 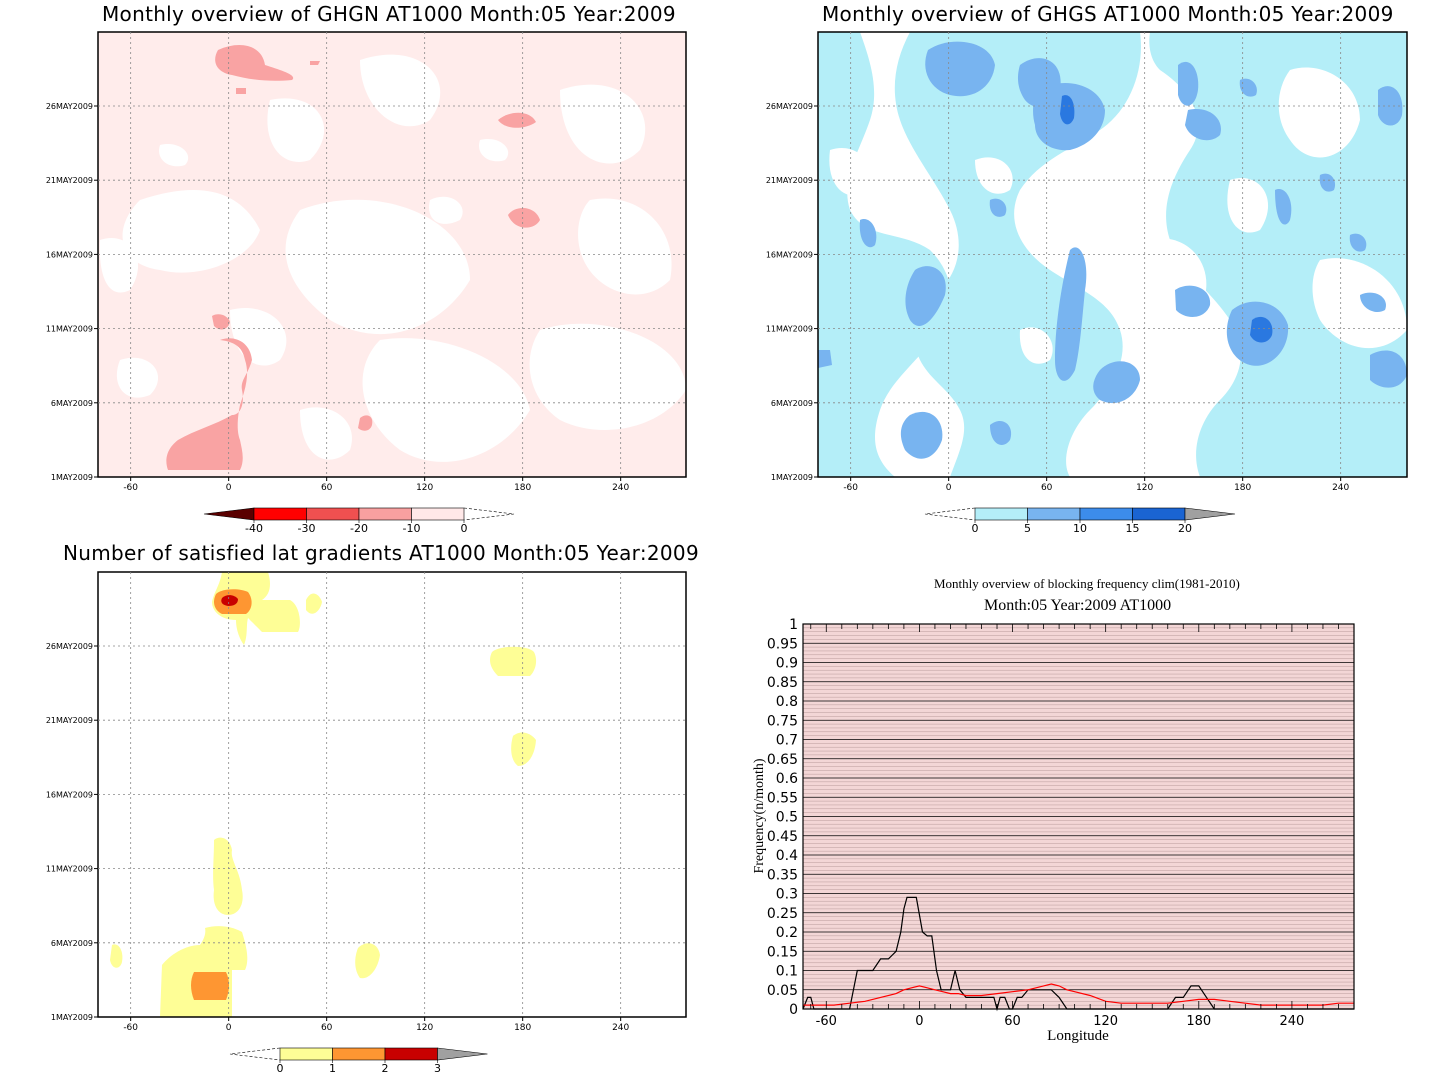 What do you see at coordinates (759, 815) in the screenshot?
I see `chart-y-label: Frequency(n/month)` at bounding box center [759, 815].